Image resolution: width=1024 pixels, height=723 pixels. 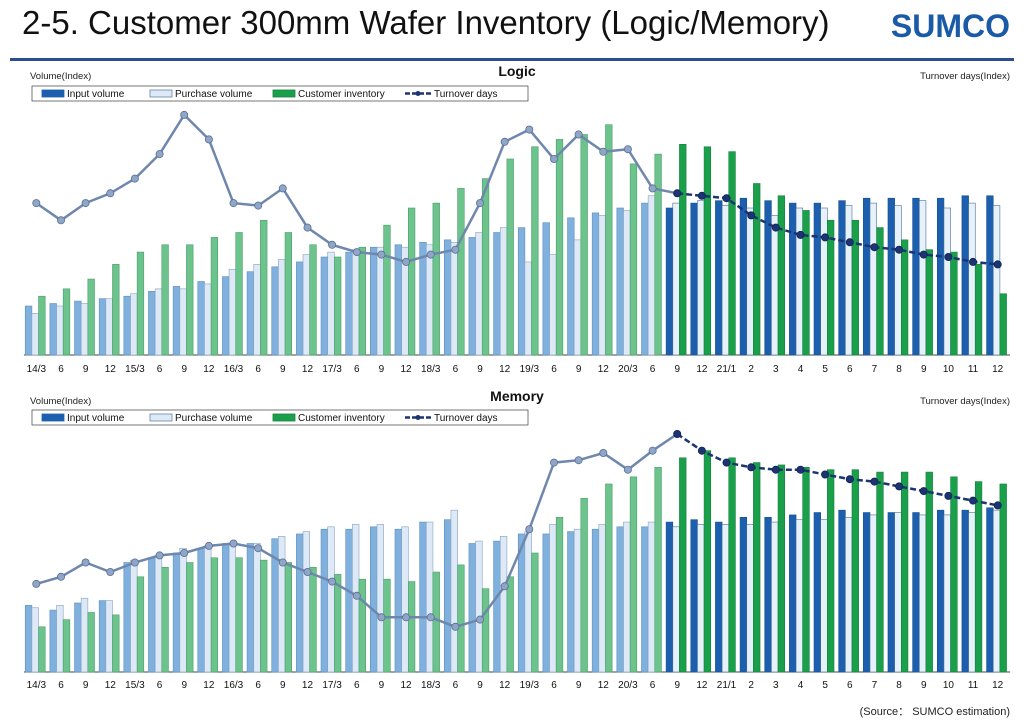 I want to click on x-tick-label: 5, so click(x=825, y=685).